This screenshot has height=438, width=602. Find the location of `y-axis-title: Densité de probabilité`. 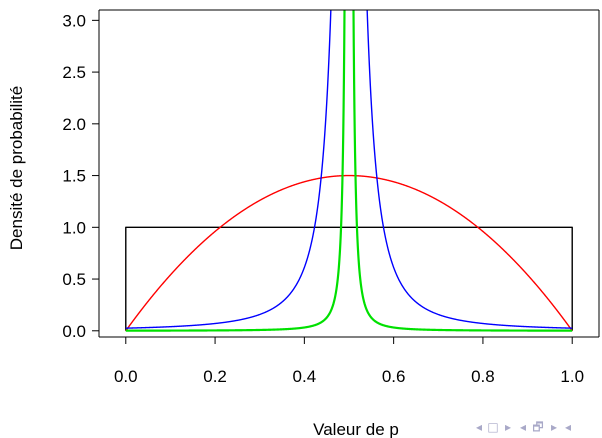

y-axis-title: Densité de probabilité is located at coordinates (16, 168).